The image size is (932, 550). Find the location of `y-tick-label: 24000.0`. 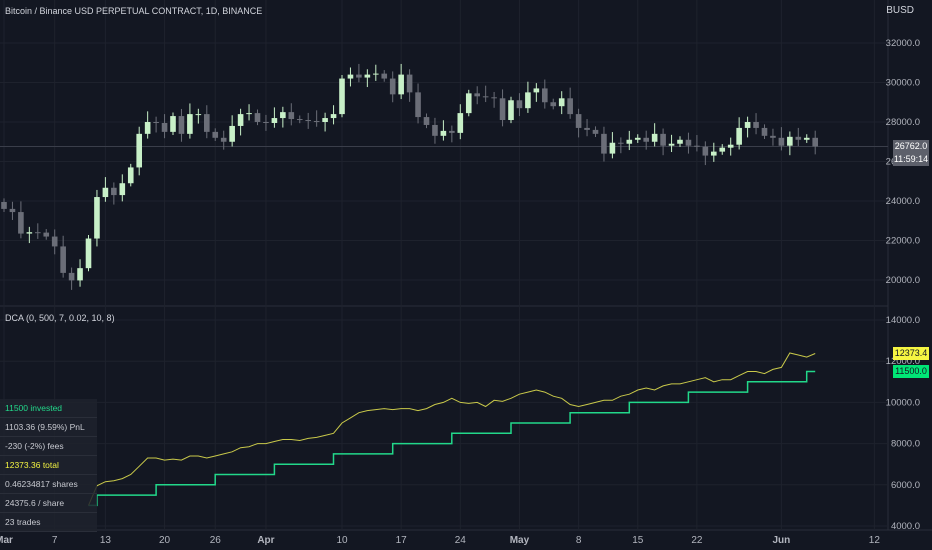

y-tick-label: 24000.0 is located at coordinates (903, 201).